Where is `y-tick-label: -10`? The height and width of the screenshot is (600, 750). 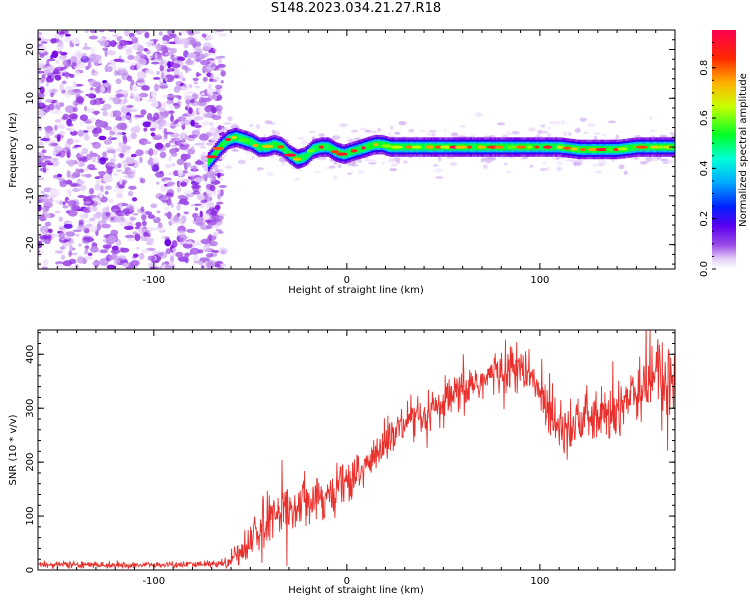
y-tick-label: -10 is located at coordinates (30, 196).